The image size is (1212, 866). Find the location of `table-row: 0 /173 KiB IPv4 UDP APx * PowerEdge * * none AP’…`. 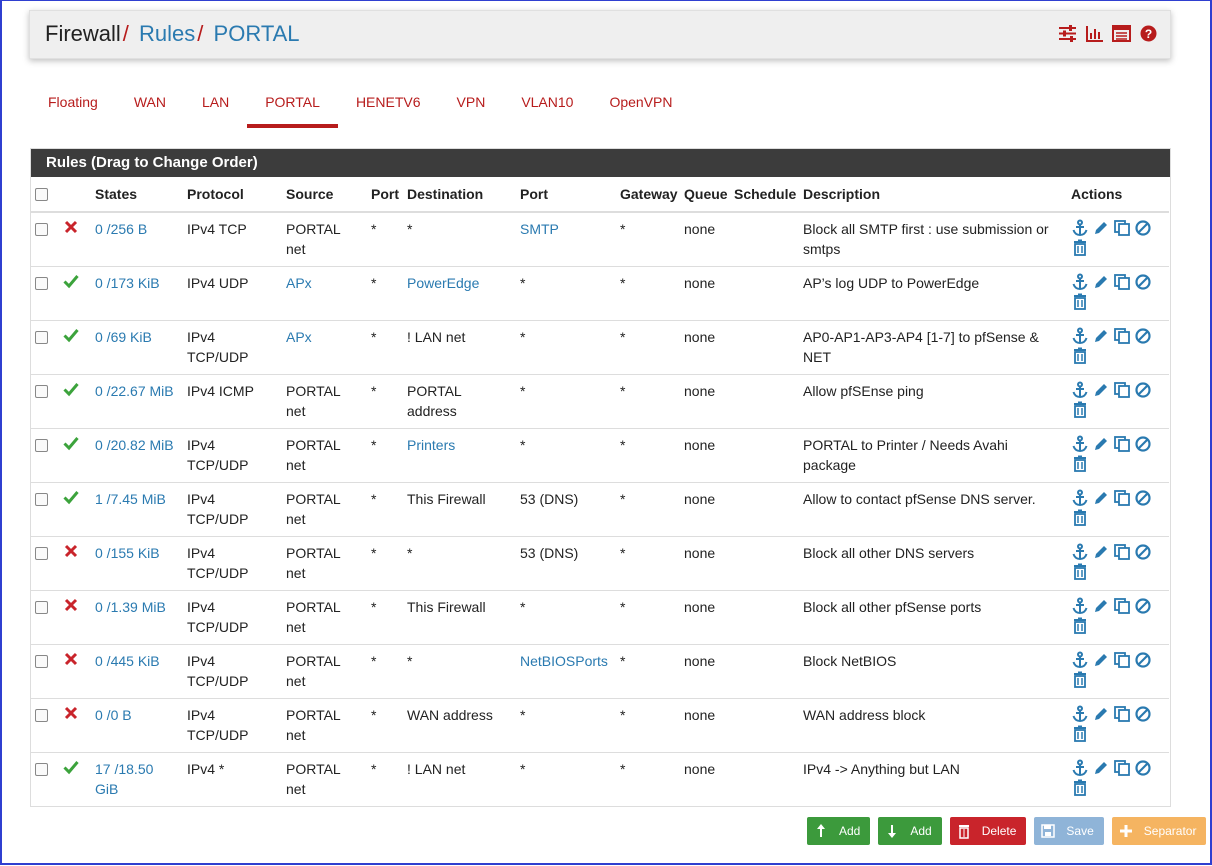

table-row: 0 /173 KiB IPv4 UDP APx * PowerEdge * * none AP’… is located at coordinates (600, 293).